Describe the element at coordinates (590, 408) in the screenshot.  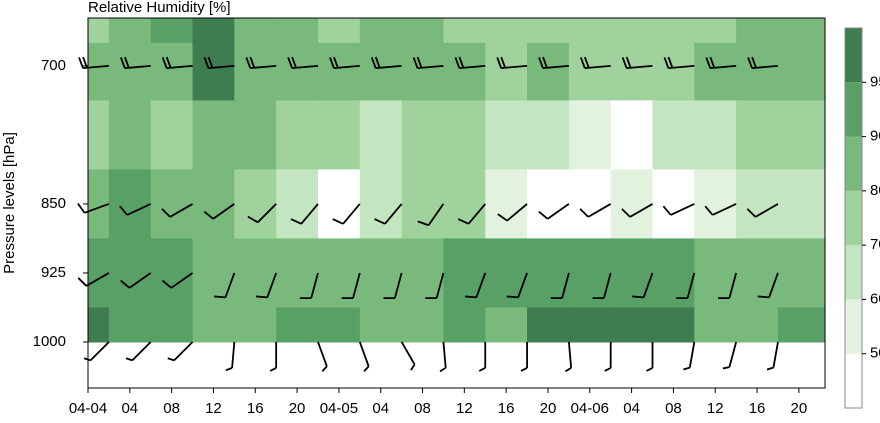
I see `x-tick-label: 04-06` at that location.